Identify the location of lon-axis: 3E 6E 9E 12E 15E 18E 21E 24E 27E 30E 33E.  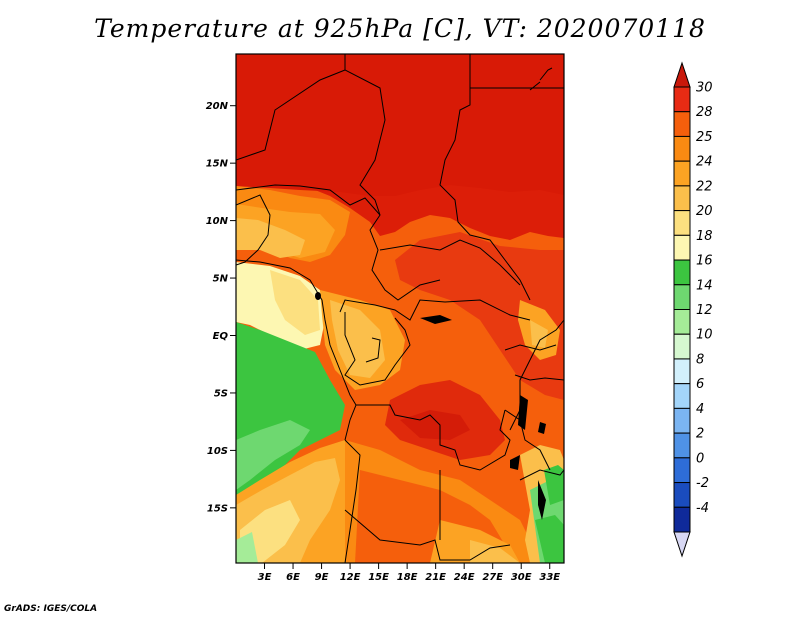
(409, 573).